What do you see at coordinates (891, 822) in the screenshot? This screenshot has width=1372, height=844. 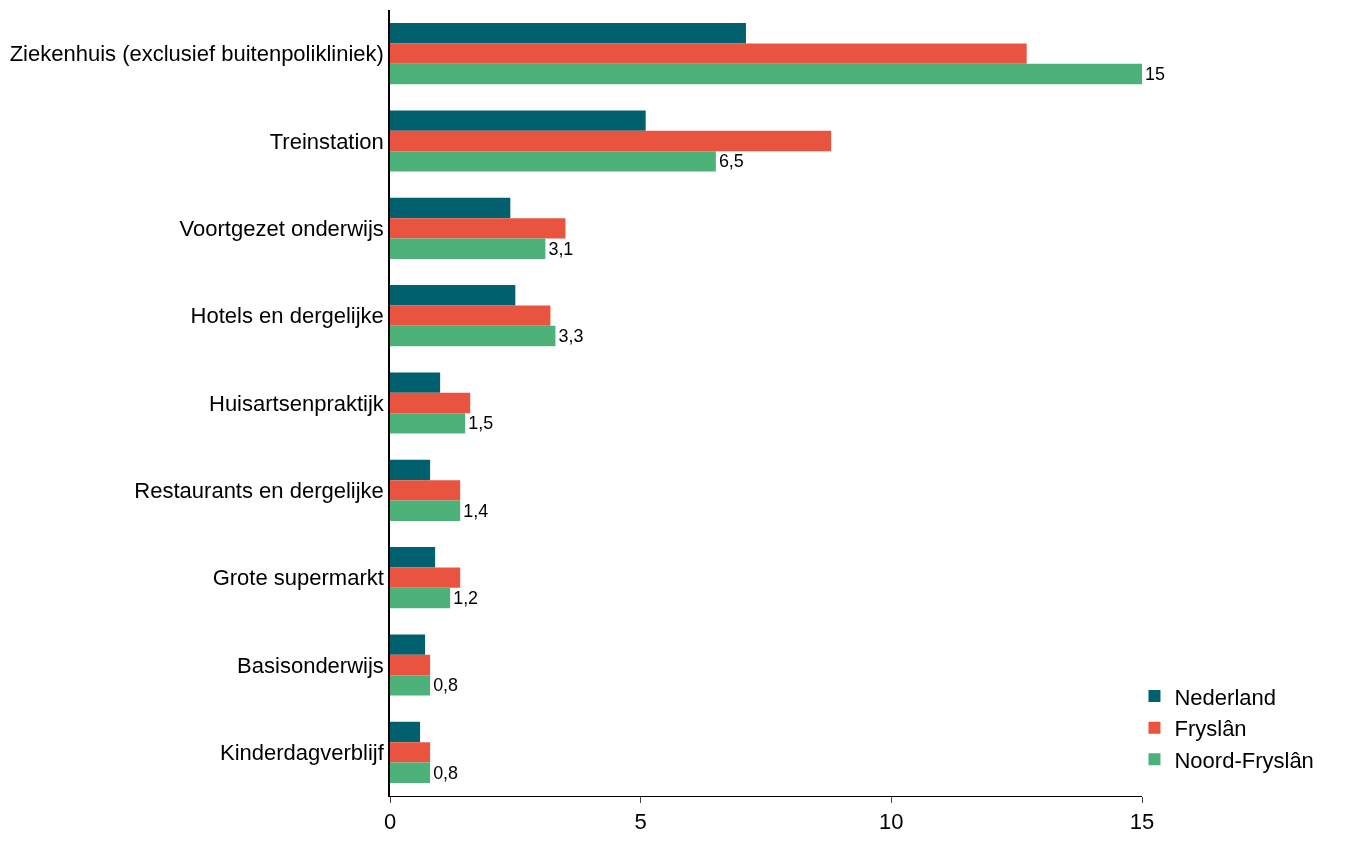 I see `x-tick-label: 10` at bounding box center [891, 822].